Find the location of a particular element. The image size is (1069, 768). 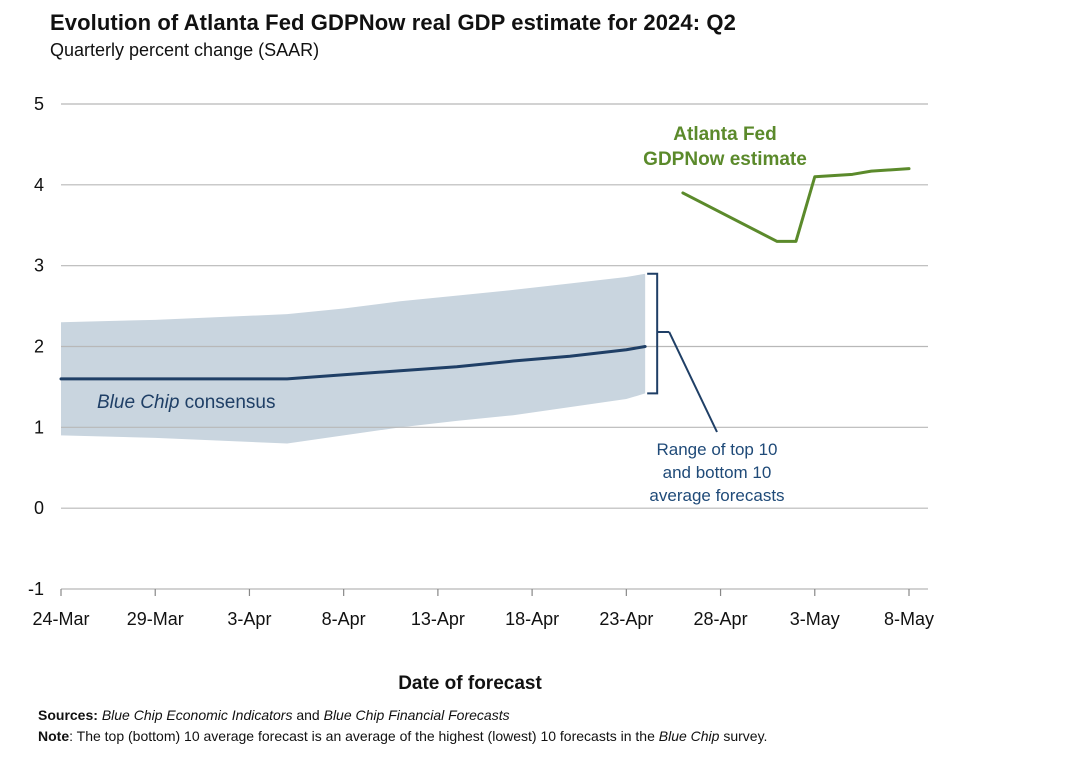

y-tick-label: 0 is located at coordinates (39, 508).